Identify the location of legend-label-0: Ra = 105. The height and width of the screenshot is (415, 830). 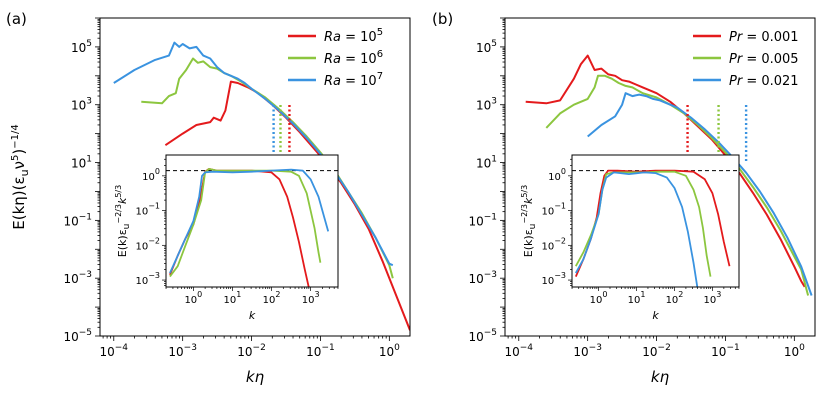
(353, 36).